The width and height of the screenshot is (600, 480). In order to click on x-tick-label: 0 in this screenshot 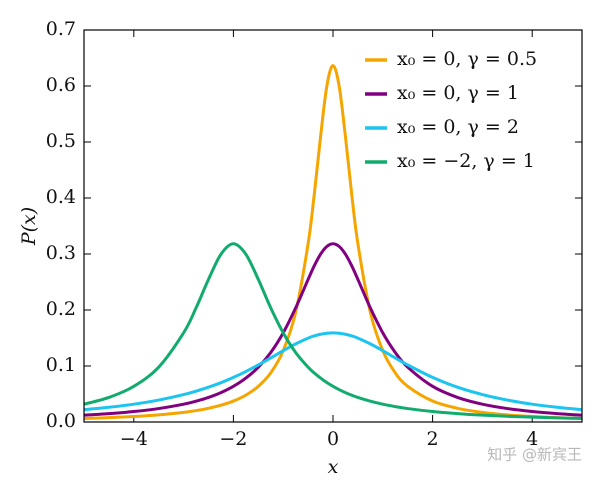, I will do `click(333, 439)`.